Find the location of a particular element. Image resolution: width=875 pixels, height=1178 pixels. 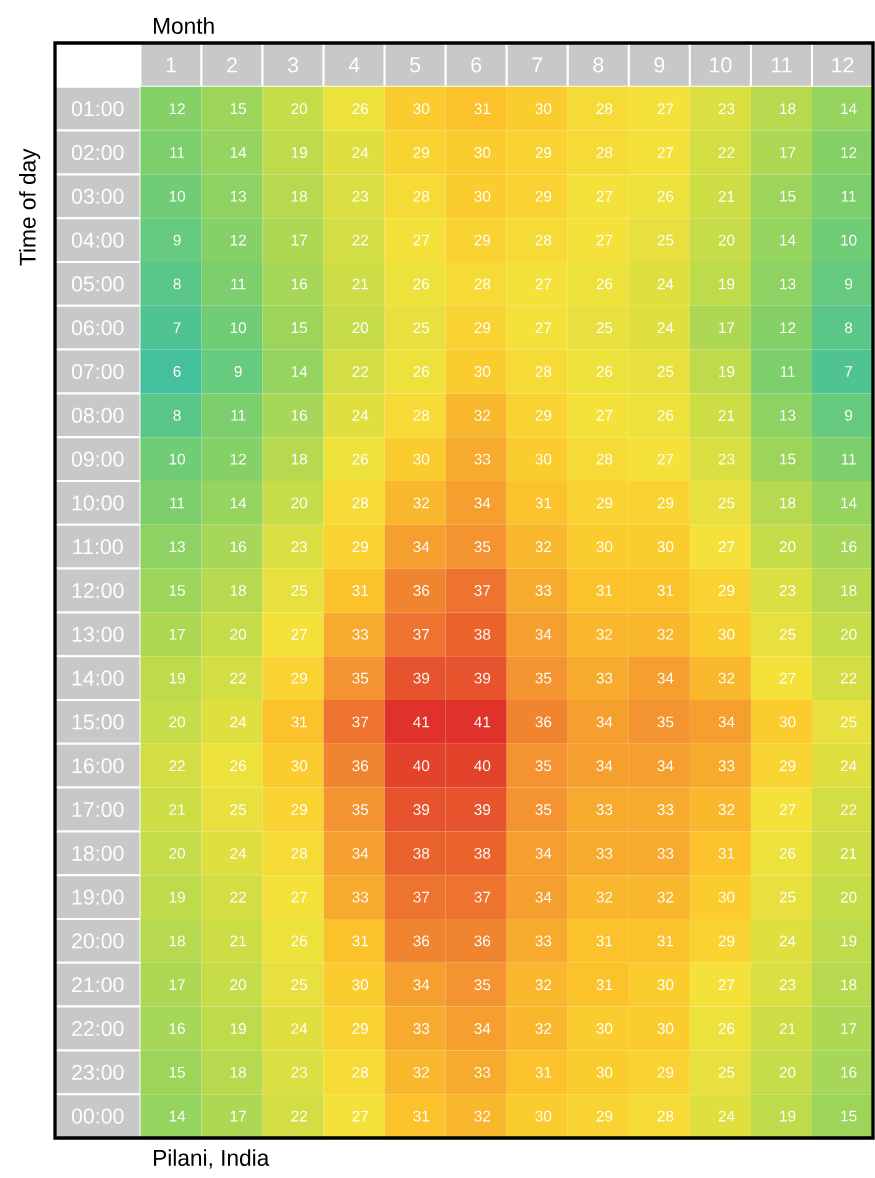

data-label: 19 is located at coordinates (849, 941).